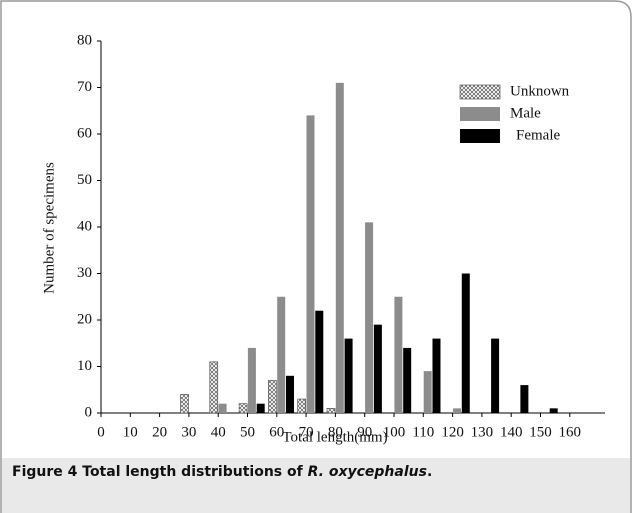 The width and height of the screenshot is (632, 513). Describe the element at coordinates (276, 432) in the screenshot. I see `x-tick-label: 60` at that location.